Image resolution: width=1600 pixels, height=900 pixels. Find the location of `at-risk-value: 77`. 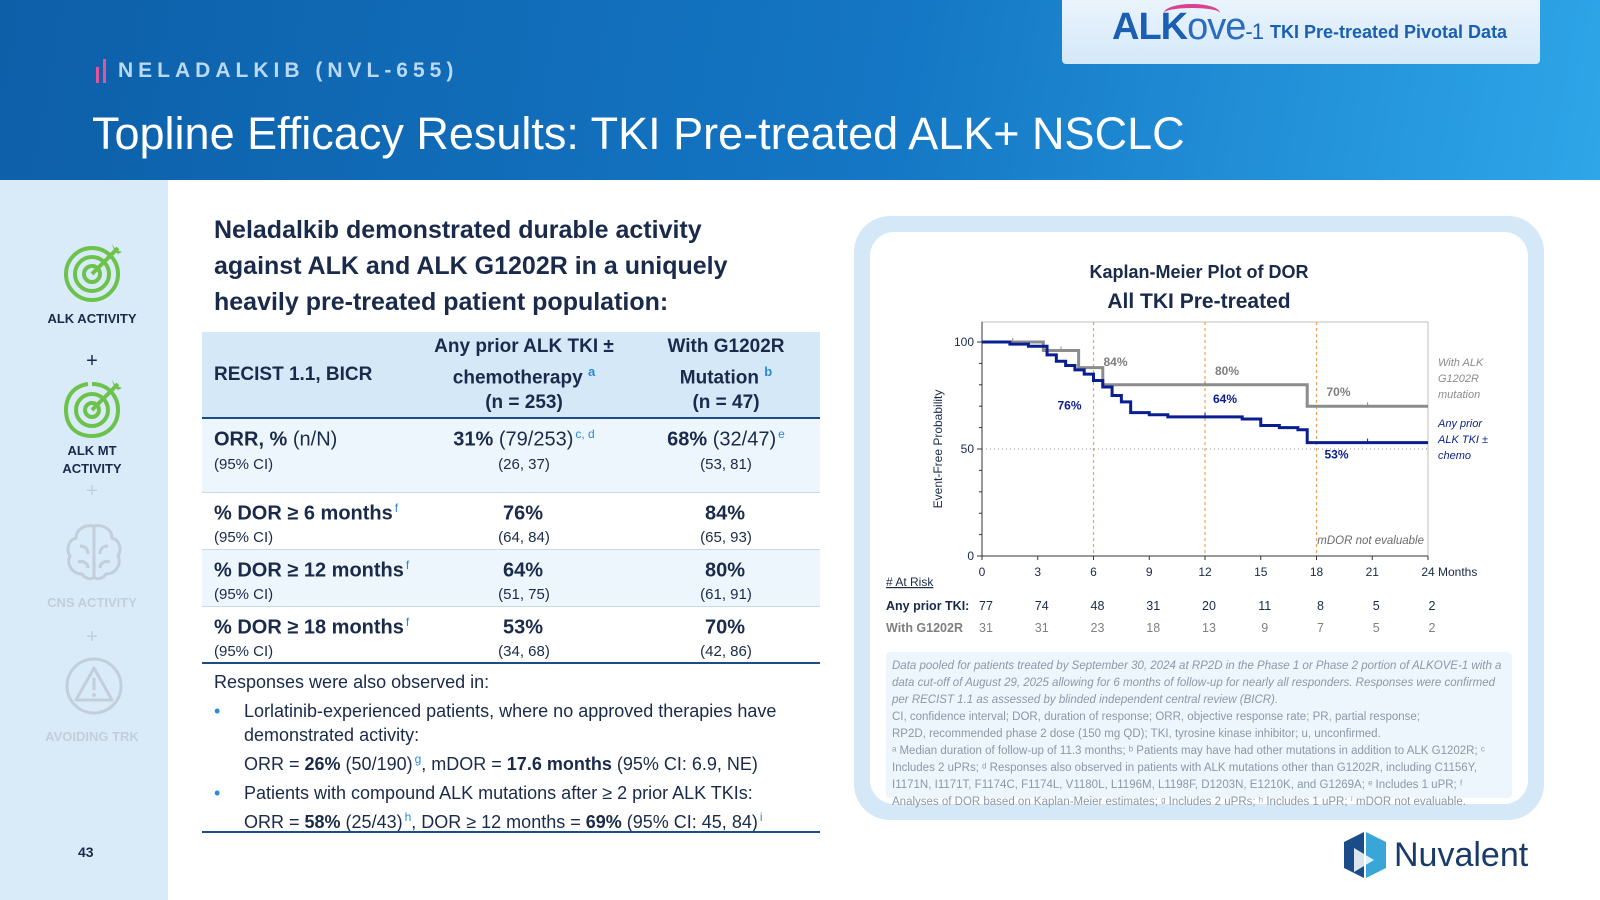

at-risk-value: 77 is located at coordinates (986, 606).